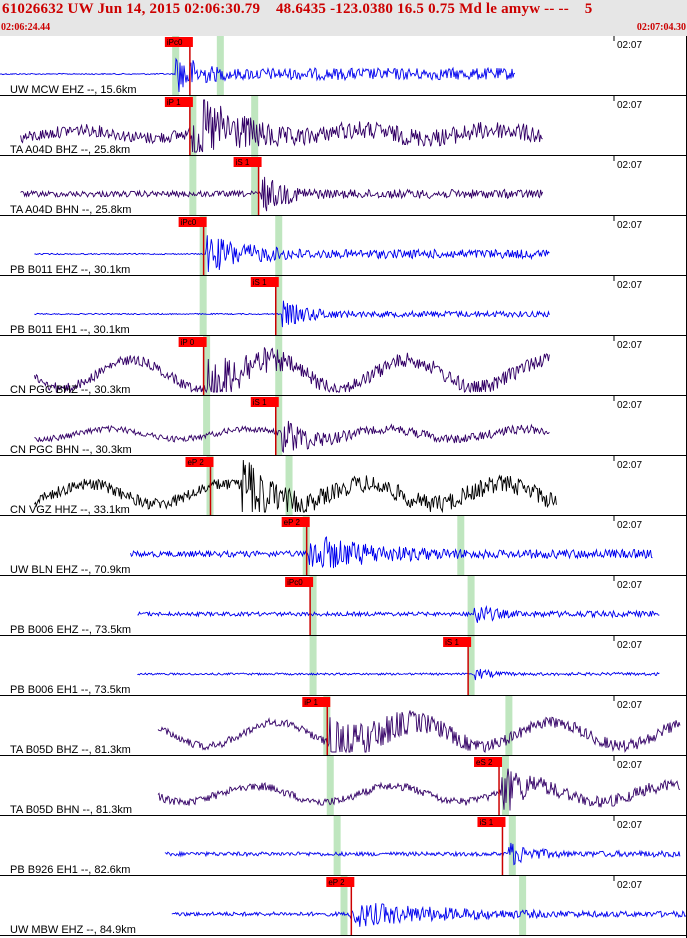 The image size is (687, 938). I want to click on trace-row: iPc0 02:07 PB B006 EHZ --, 73.5km, so click(343, 606).